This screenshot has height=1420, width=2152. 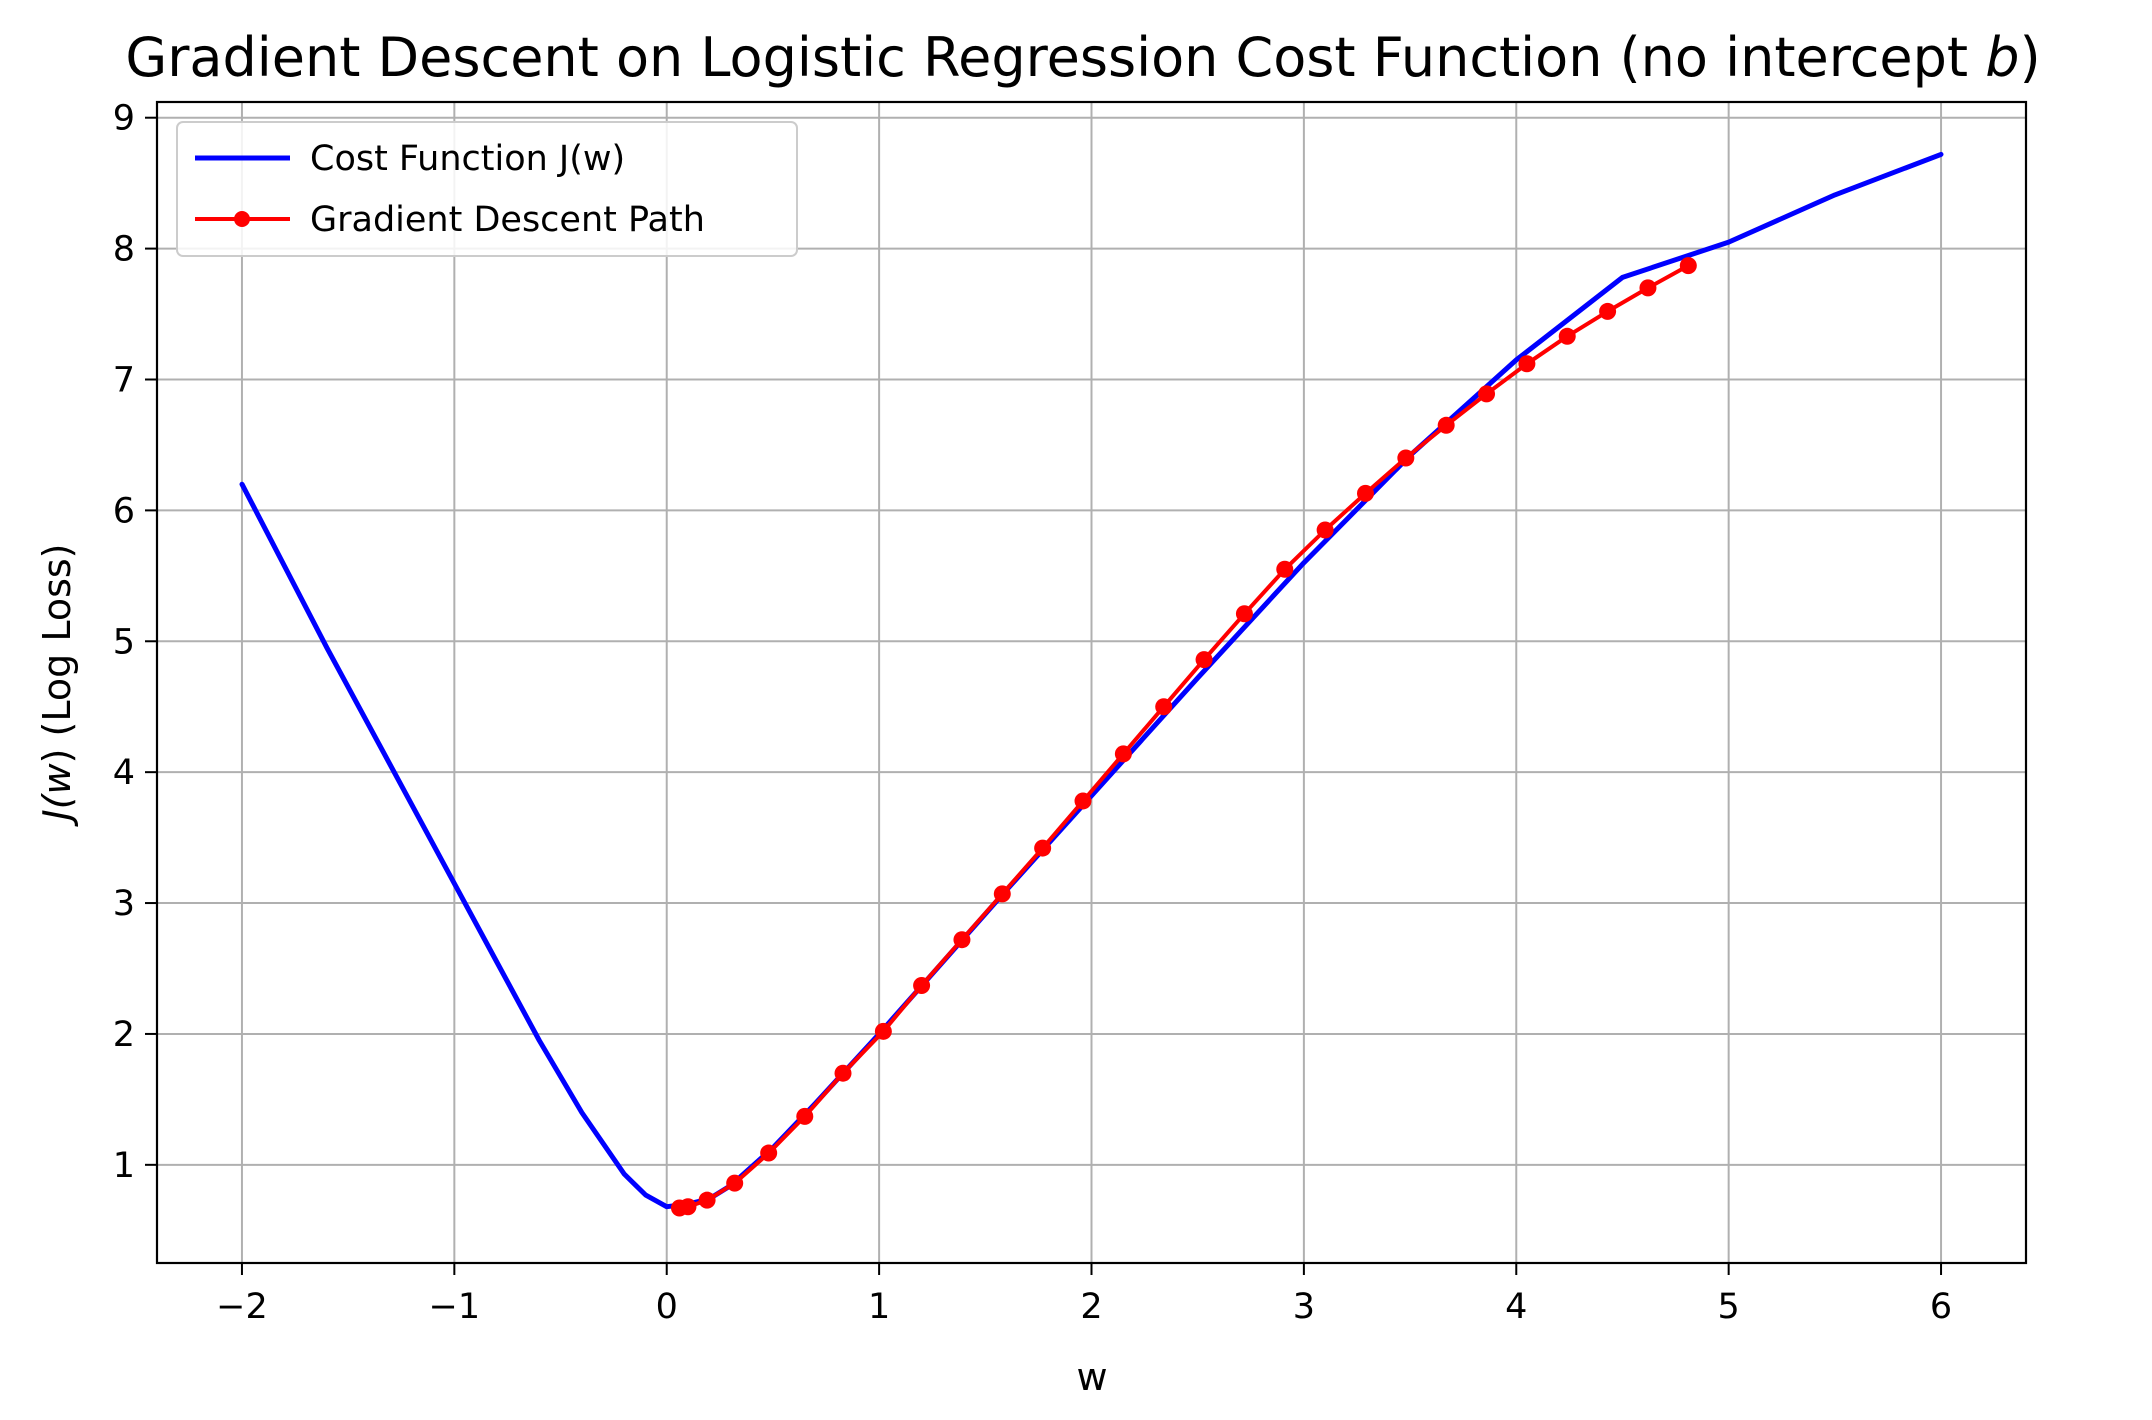 I want to click on x-tick-label: 4, so click(x=1516, y=1307).